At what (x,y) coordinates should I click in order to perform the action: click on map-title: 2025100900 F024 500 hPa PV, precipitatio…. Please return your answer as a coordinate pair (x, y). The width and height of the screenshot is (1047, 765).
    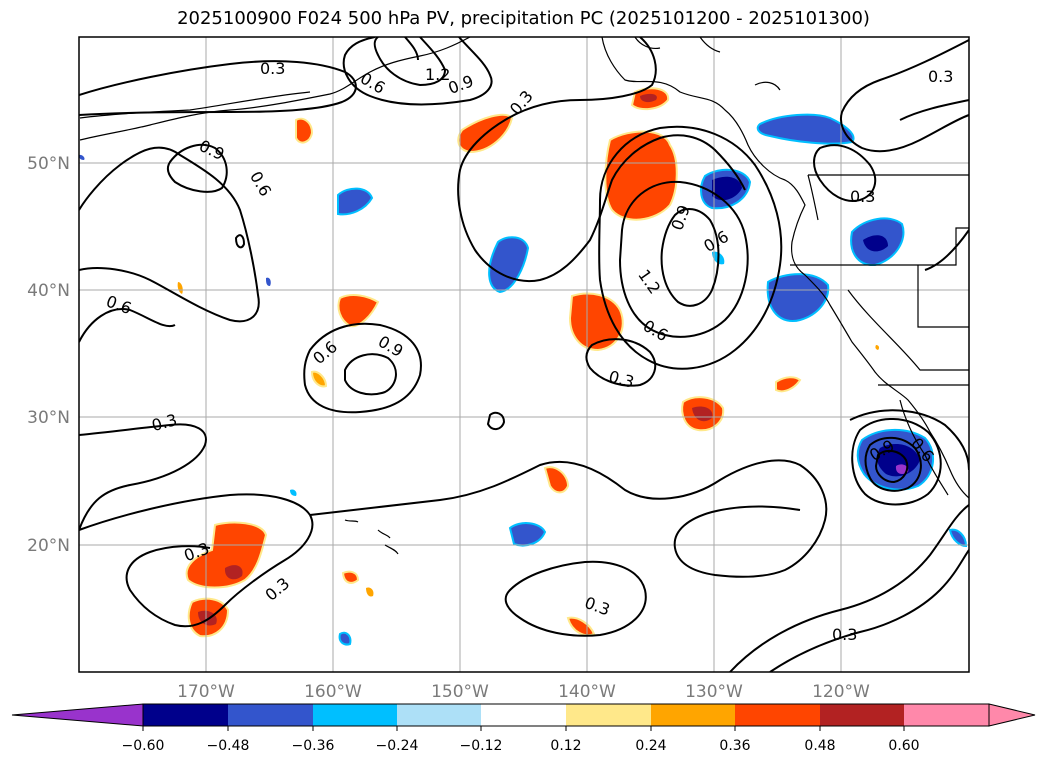
    Looking at the image, I should click on (523, 18).